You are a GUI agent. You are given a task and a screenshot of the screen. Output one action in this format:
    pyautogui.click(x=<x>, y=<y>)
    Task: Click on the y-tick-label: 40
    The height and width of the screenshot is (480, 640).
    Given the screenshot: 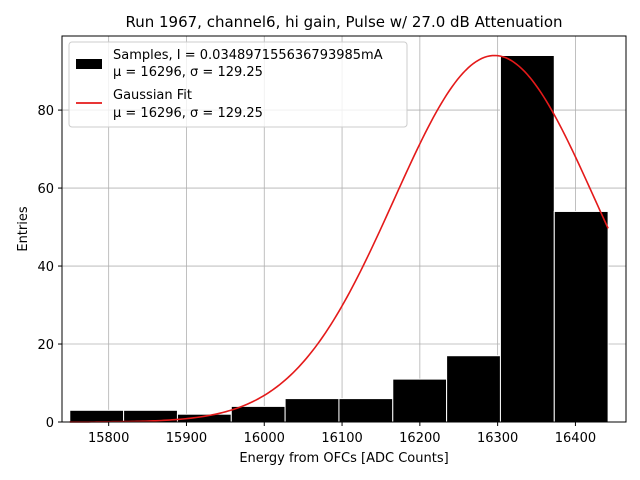 What is the action you would take?
    pyautogui.click(x=45, y=267)
    